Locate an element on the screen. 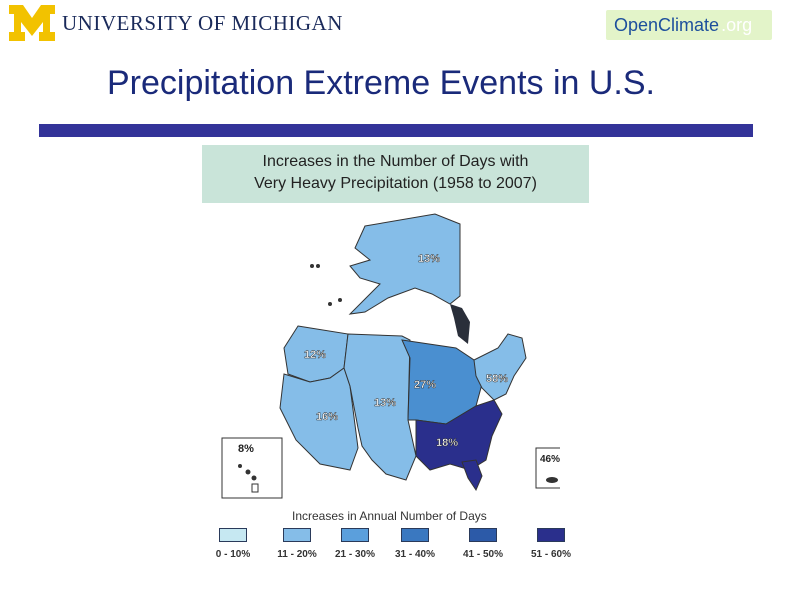 Image resolution: width=792 pixels, height=612 pixels. logo-open-text: Open is located at coordinates (636, 24).